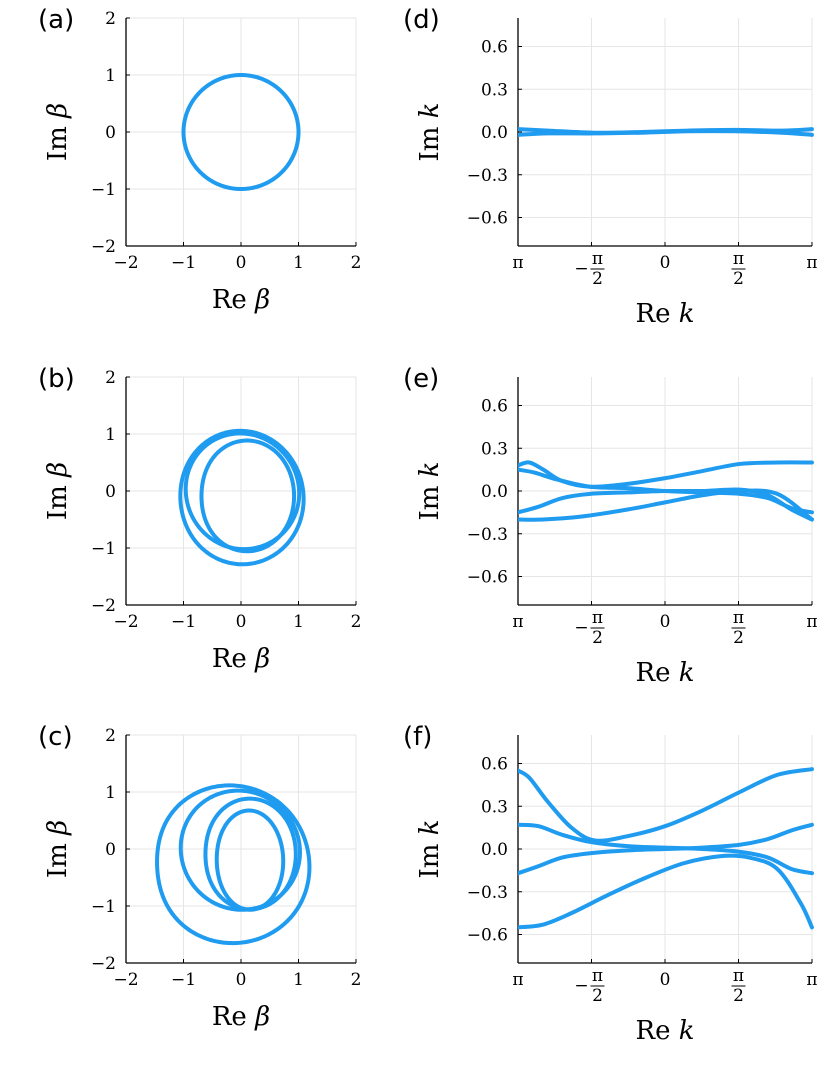 The image size is (830, 1076). I want to click on x-tick-label: 1, so click(298, 263).